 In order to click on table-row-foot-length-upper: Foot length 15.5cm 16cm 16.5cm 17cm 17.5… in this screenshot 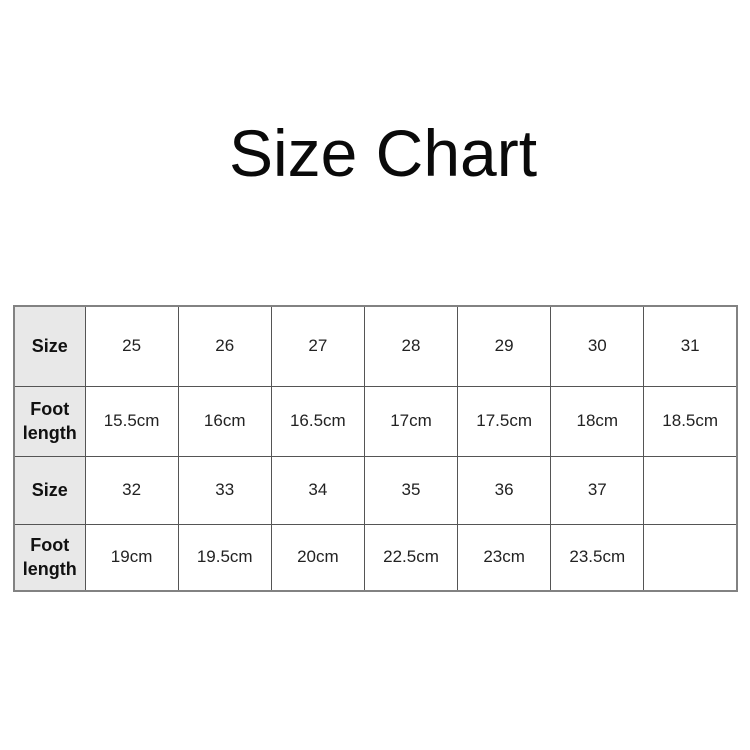, I will do `click(375, 421)`.